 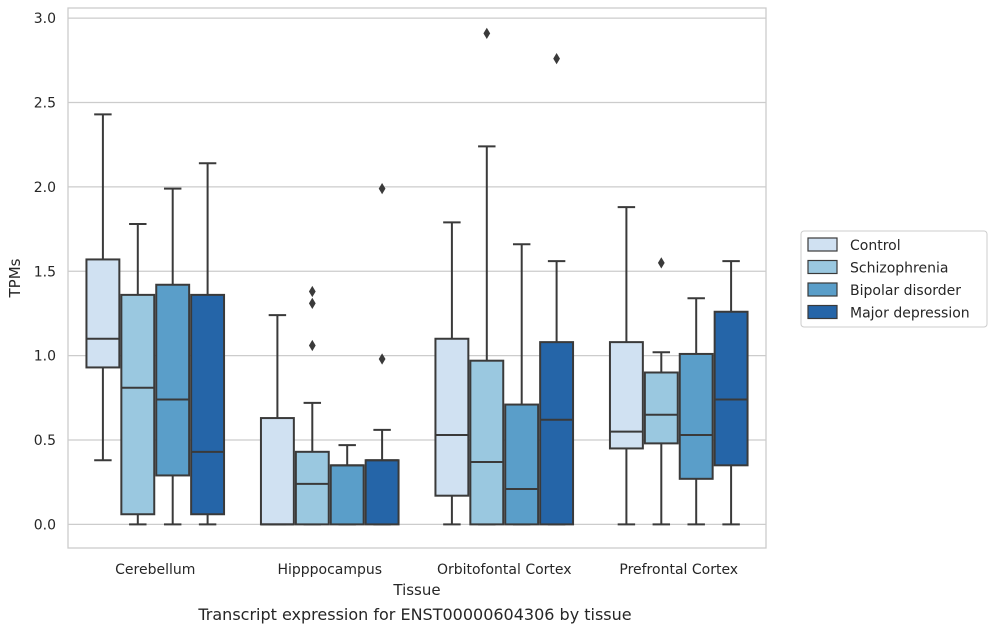 What do you see at coordinates (905, 291) in the screenshot?
I see `legend-label: Bipolar disorder` at bounding box center [905, 291].